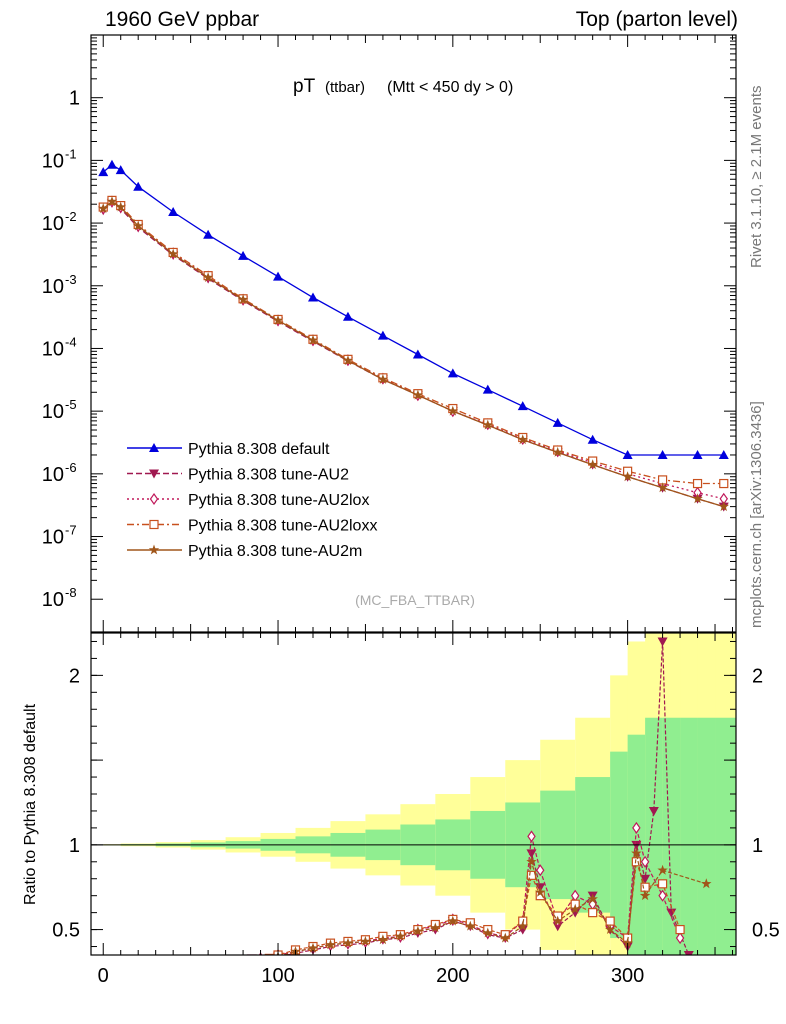  I want to click on ytick-label-exp-2: -2, so click(71, 216).